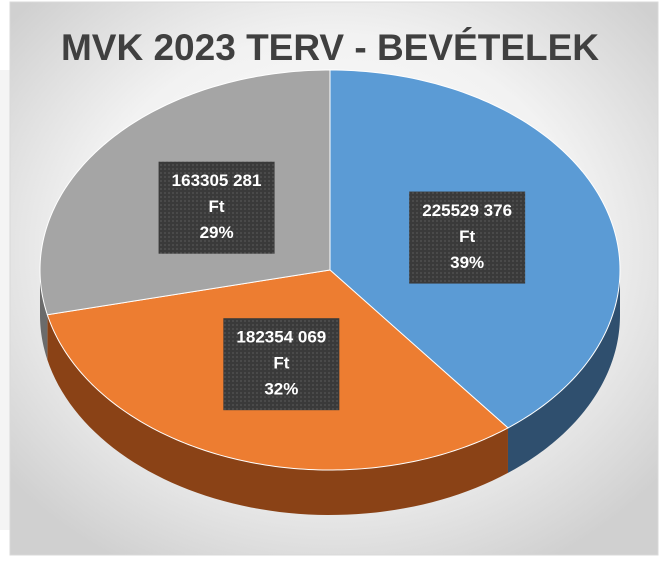 The height and width of the screenshot is (562, 663). What do you see at coordinates (467, 262) in the screenshot?
I see `data-label-percent: 39%` at bounding box center [467, 262].